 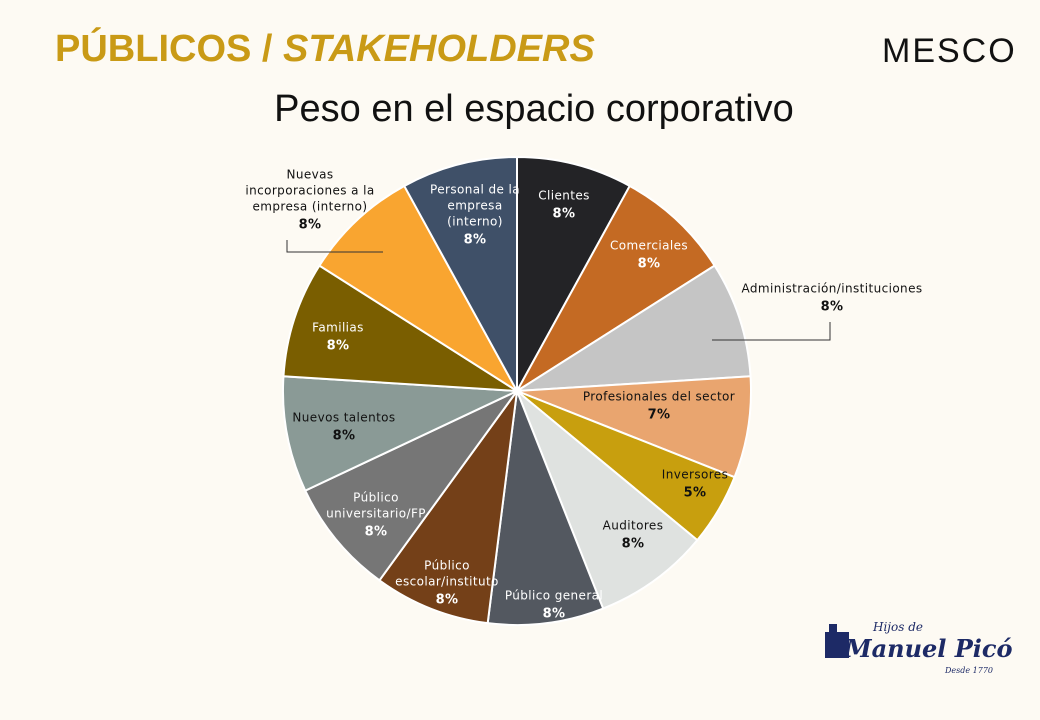 I want to click on slice-label: Nuevos talentos 8%, so click(x=343, y=427).